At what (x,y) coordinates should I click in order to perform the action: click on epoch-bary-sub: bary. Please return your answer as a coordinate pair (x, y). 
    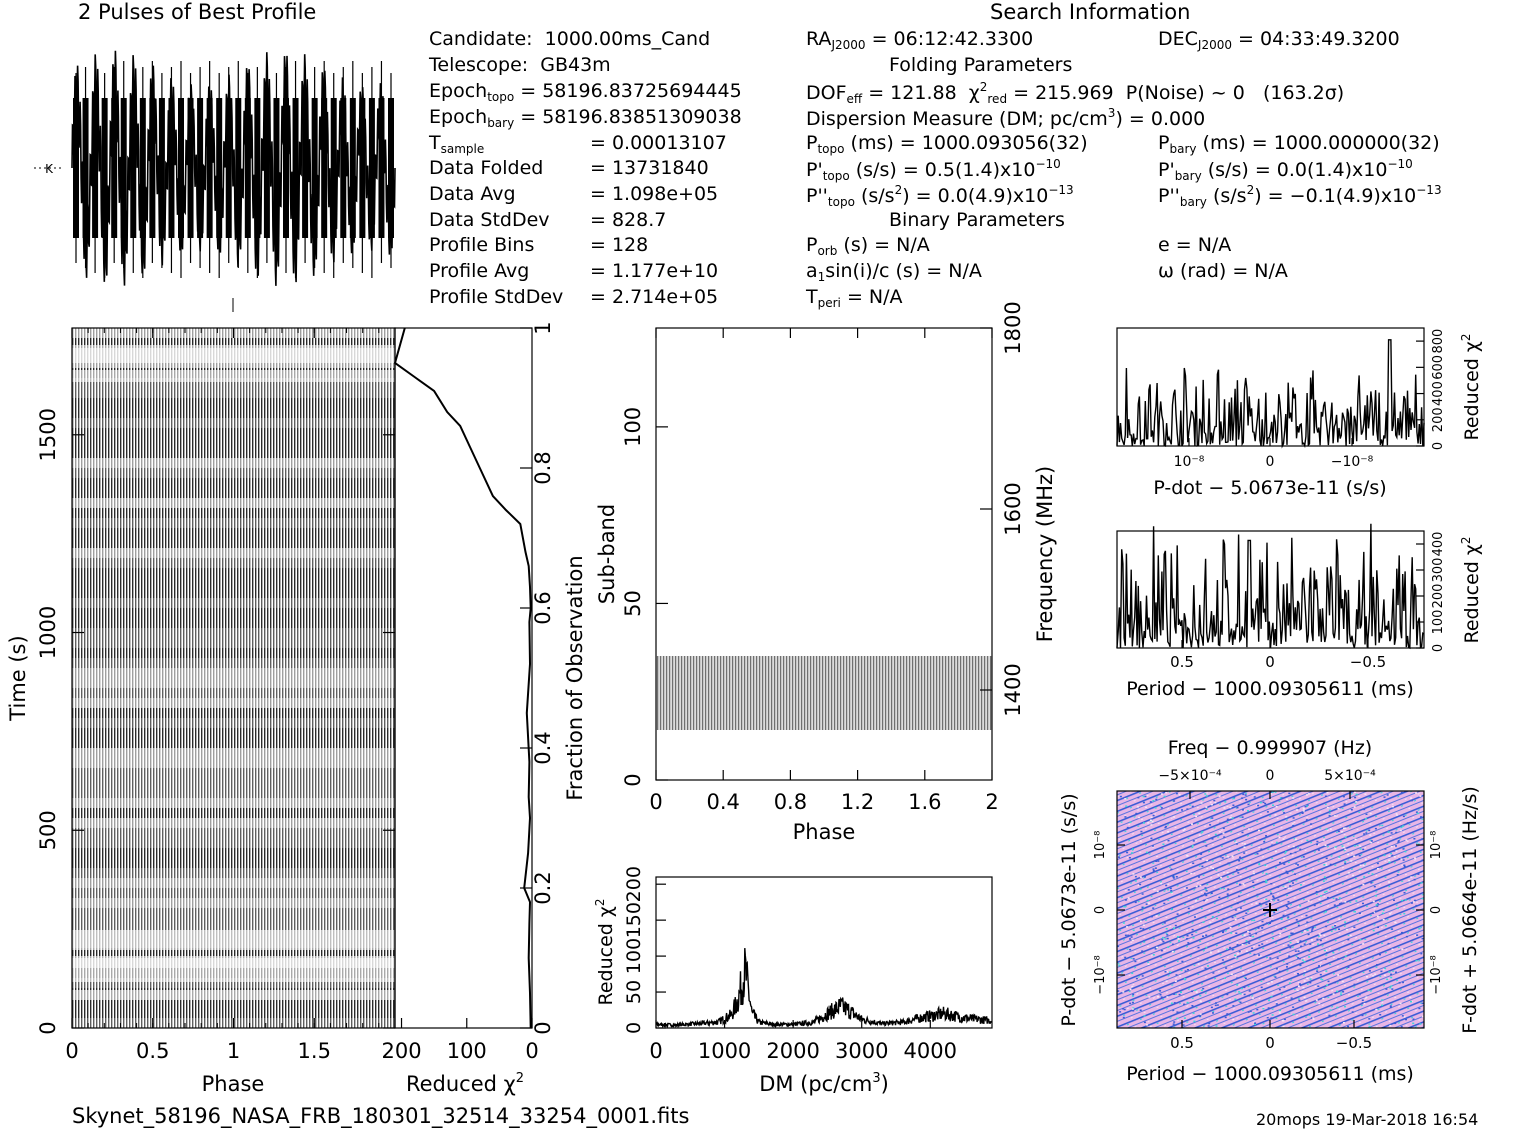
    Looking at the image, I should click on (501, 123).